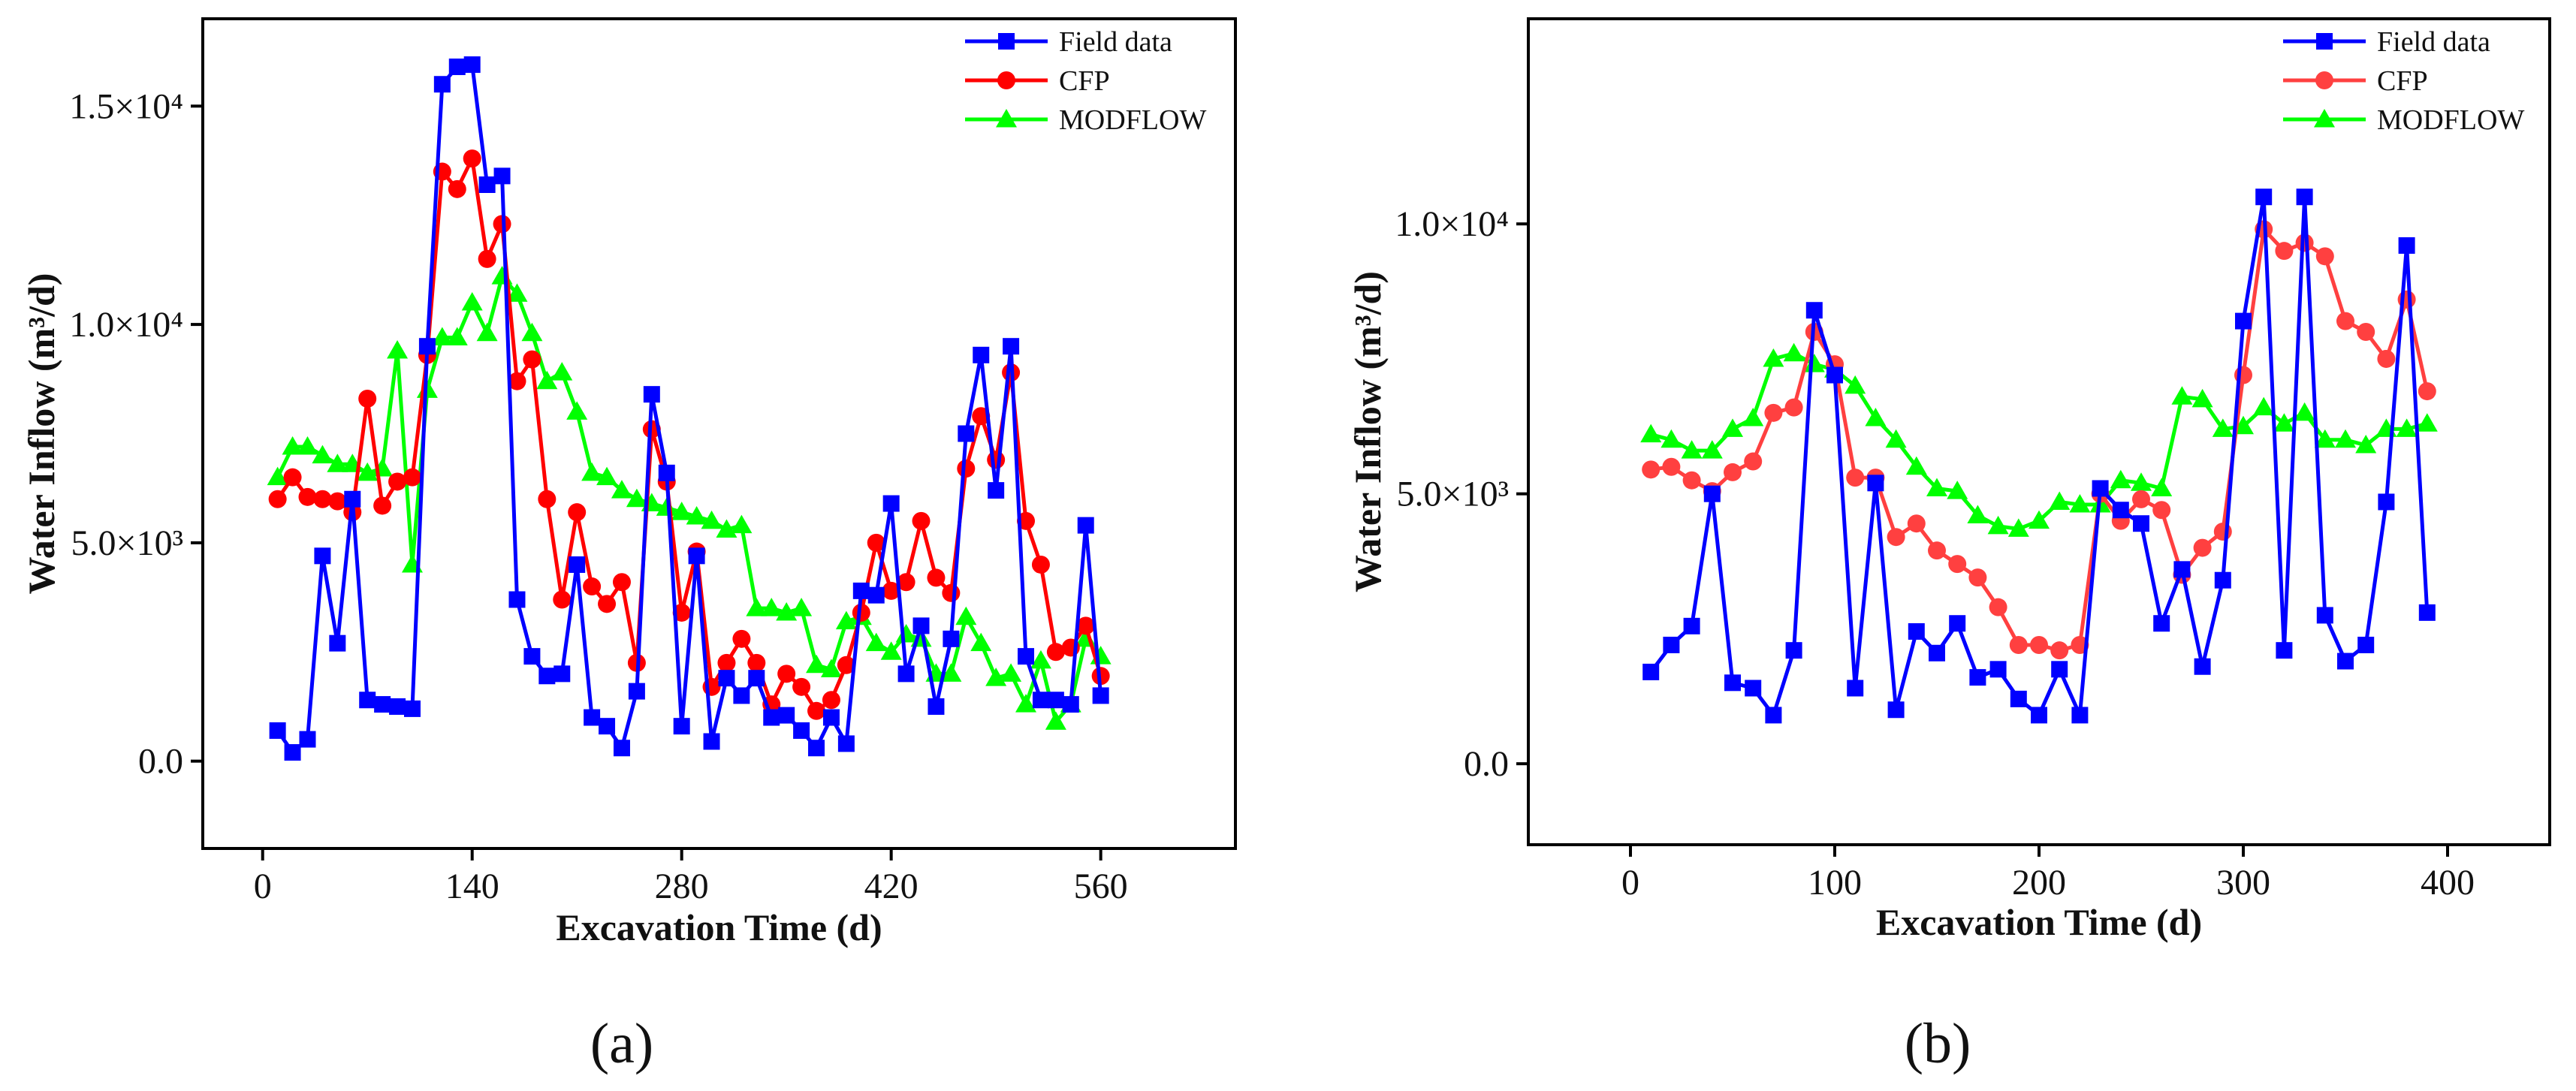  I want to click on y-tick-label: 0.0, so click(1486, 764).